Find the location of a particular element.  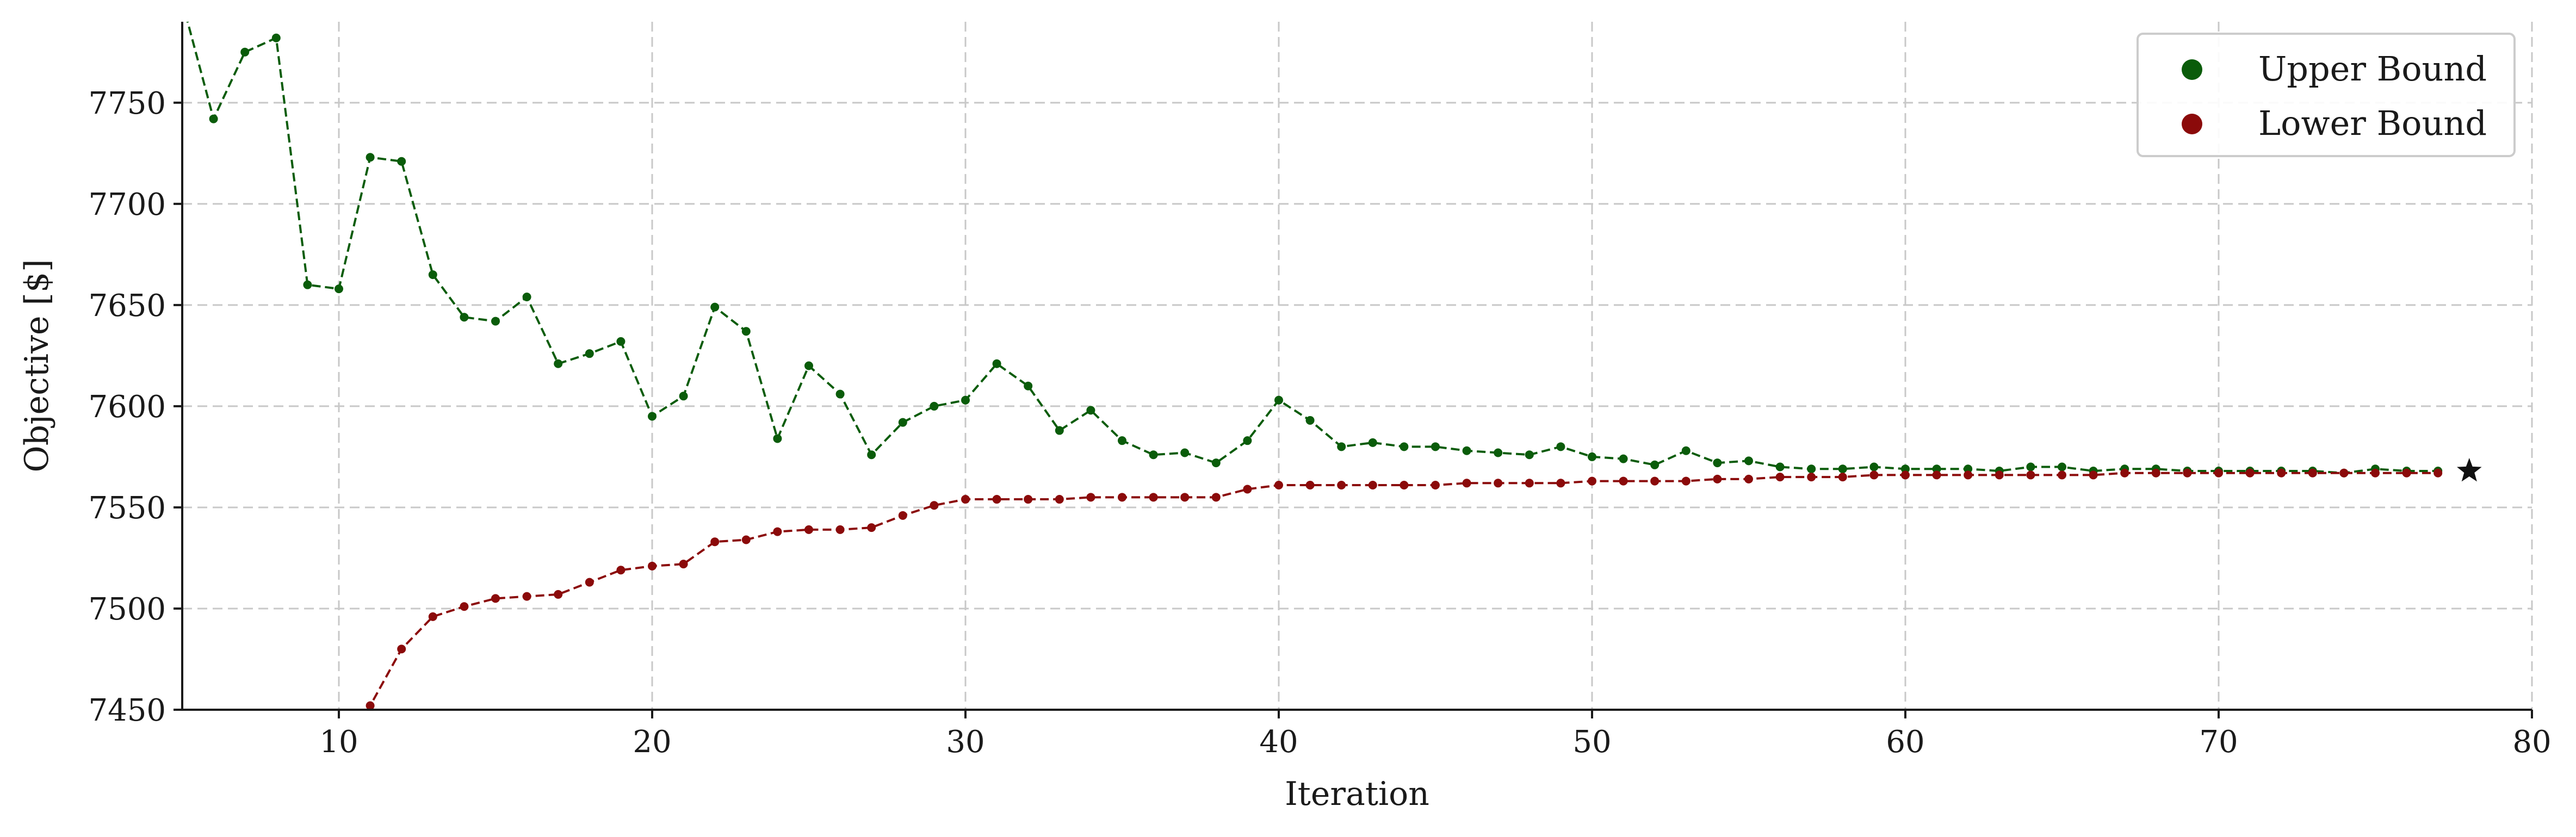

legend-marker-upper-bound is located at coordinates (2192, 69).